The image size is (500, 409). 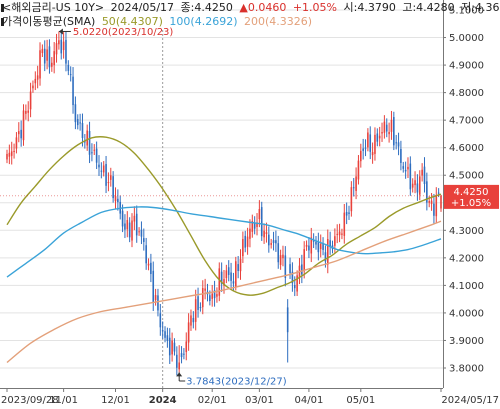 I want to click on annotation-arrow, so click(x=60, y=31).